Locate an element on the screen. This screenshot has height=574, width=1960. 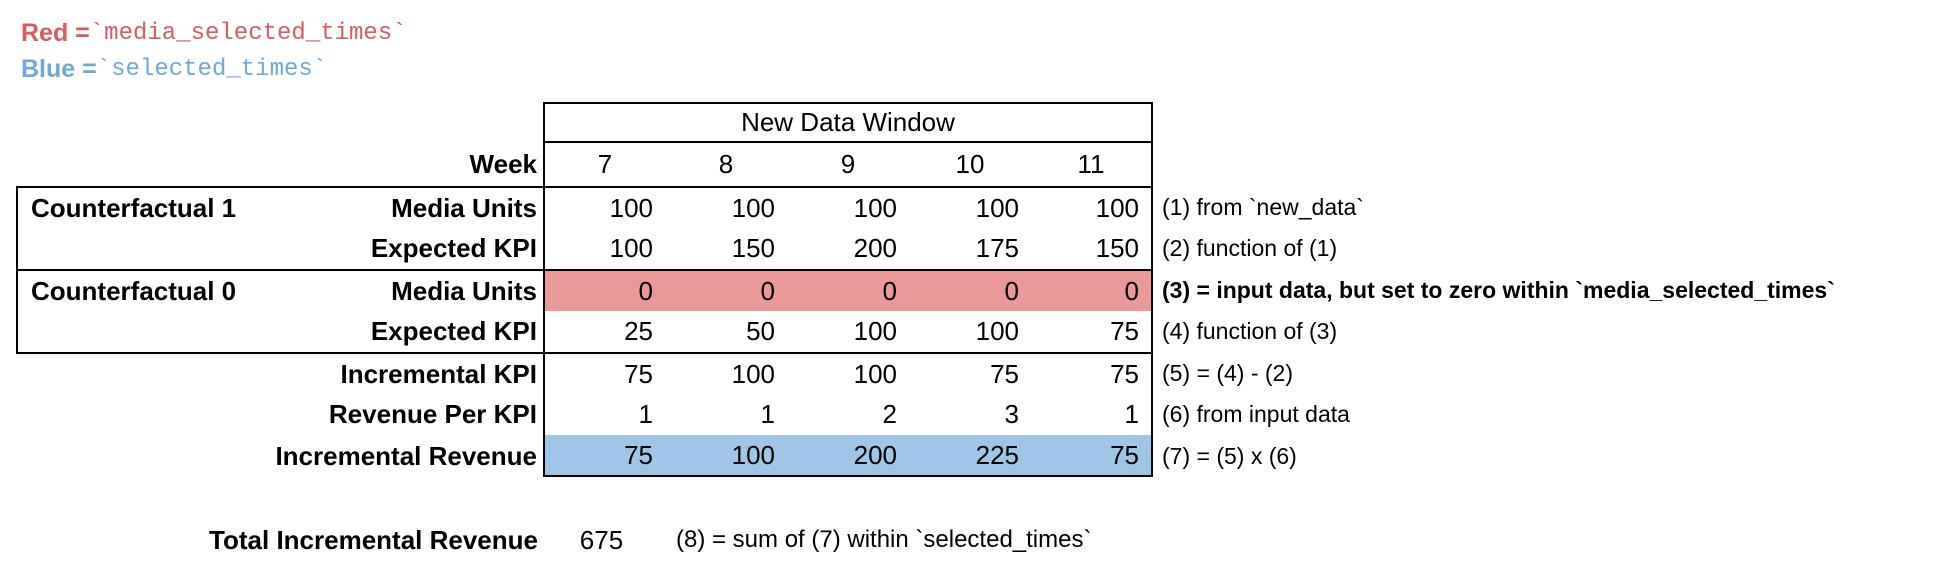
value-cell-highlight-blue: 225 is located at coordinates (970, 456).